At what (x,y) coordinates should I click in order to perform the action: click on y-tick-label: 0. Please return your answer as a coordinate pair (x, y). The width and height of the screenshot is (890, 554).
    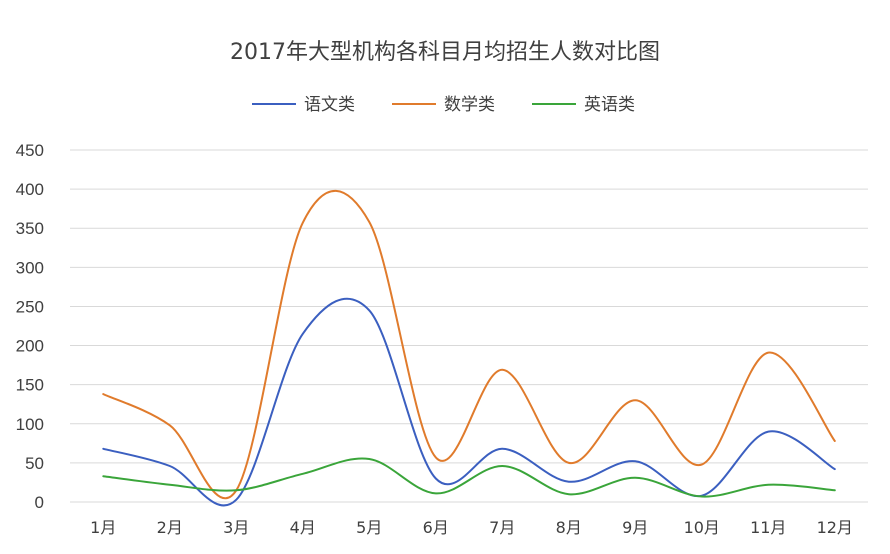
    Looking at the image, I should click on (39, 502).